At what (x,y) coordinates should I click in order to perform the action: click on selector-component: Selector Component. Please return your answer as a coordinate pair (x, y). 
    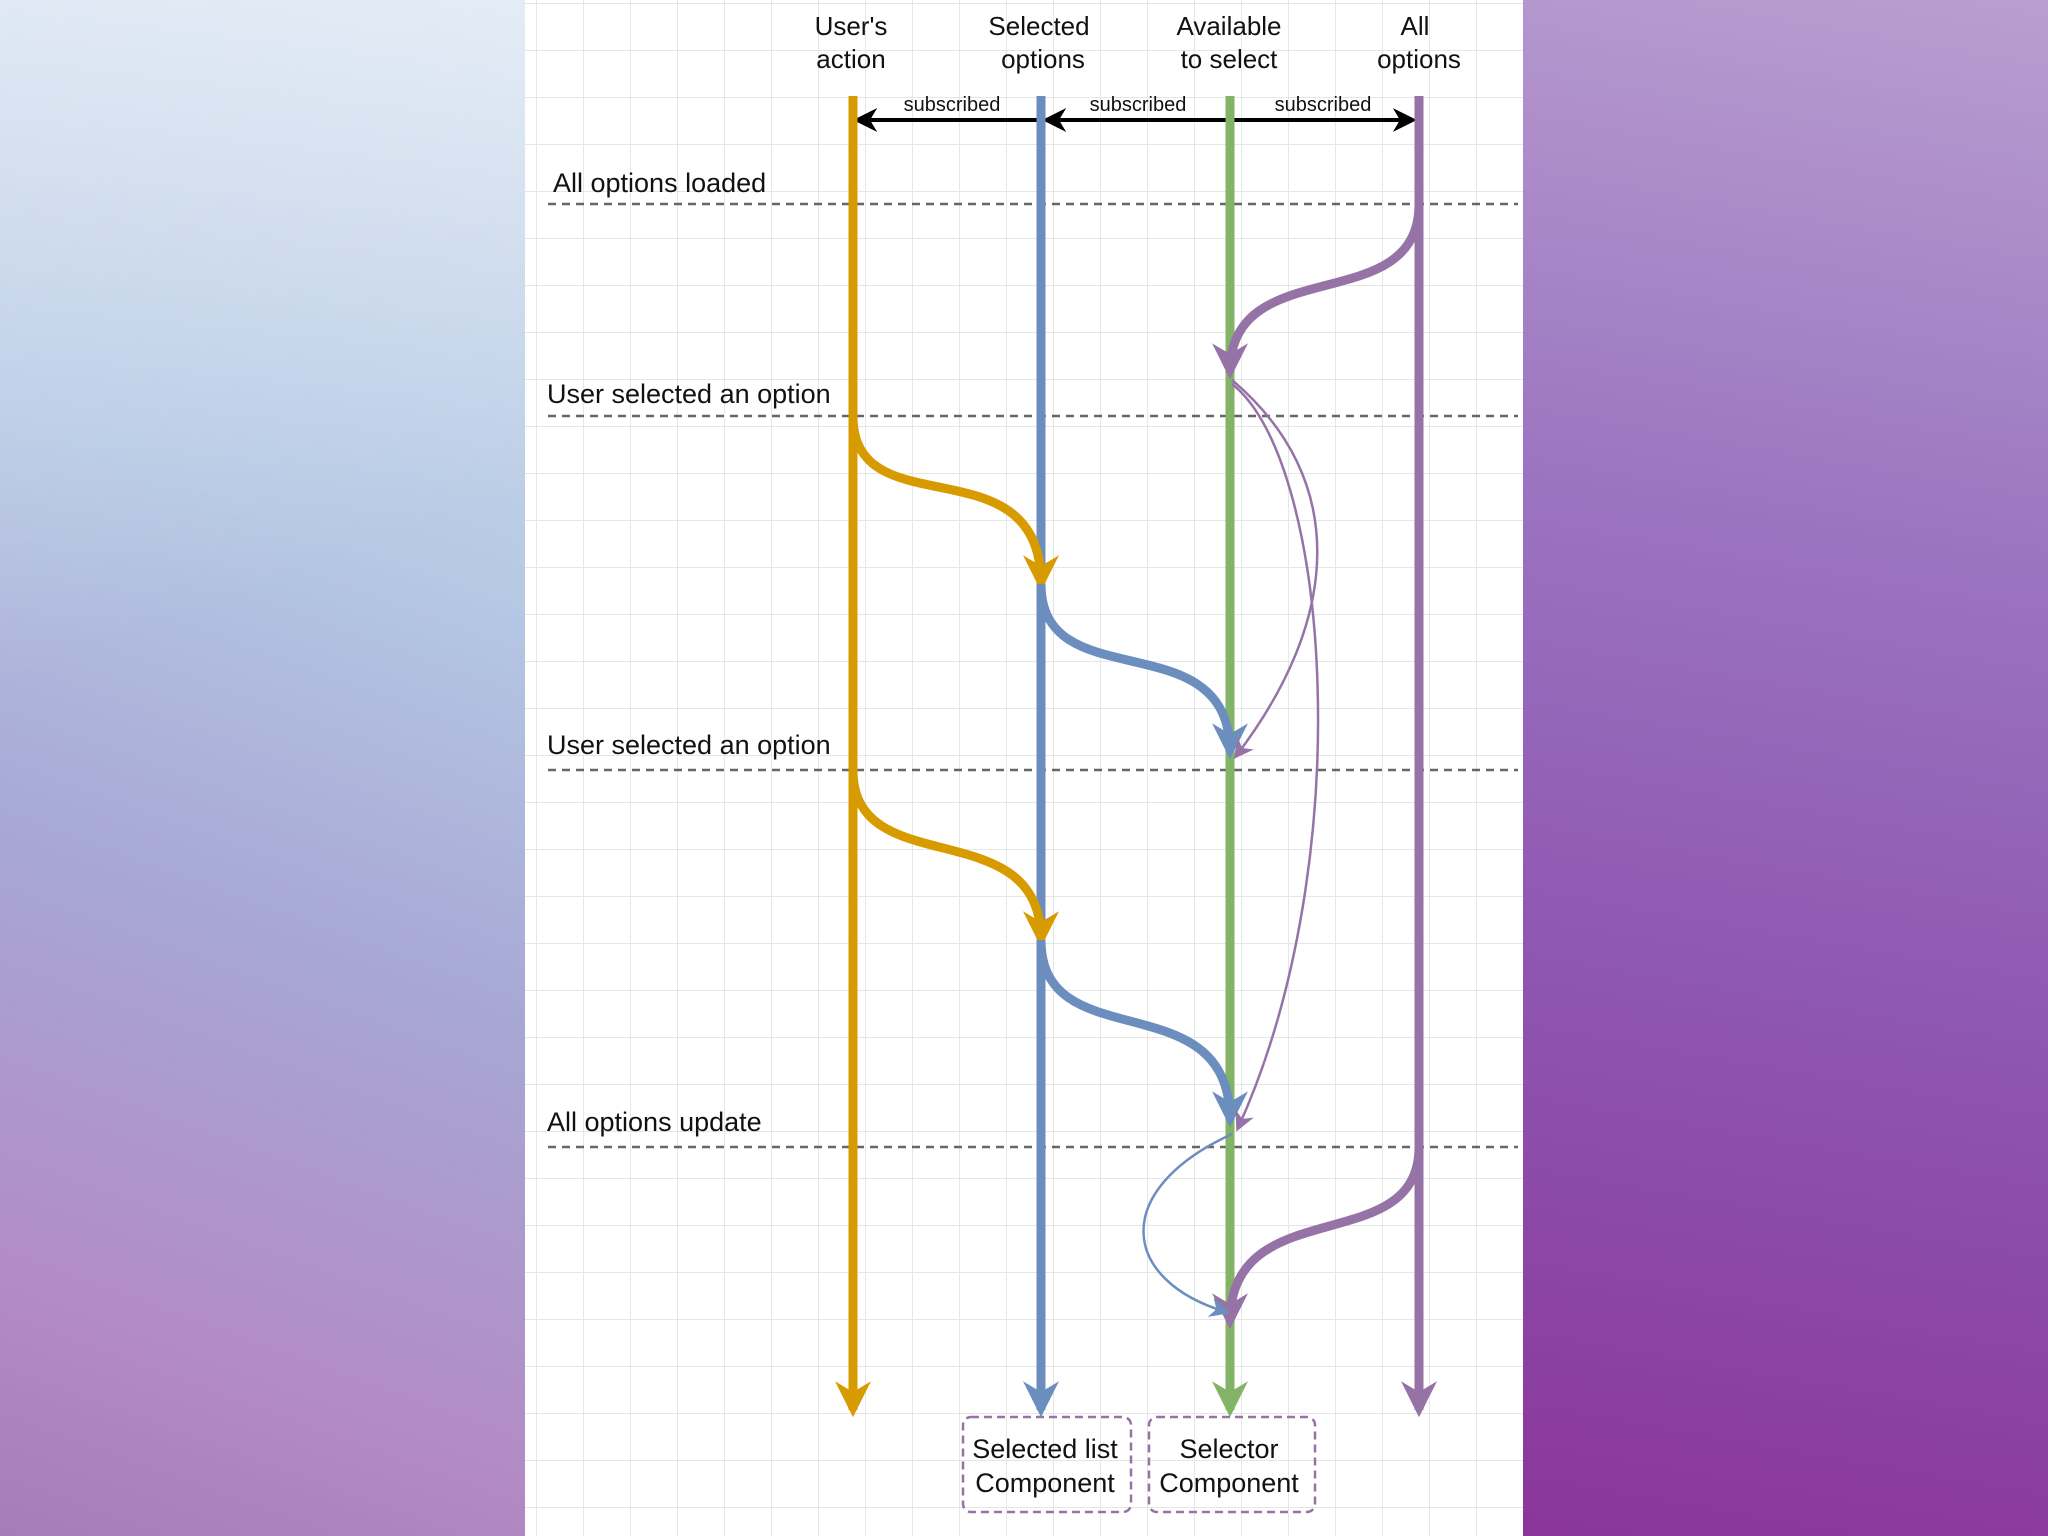
    Looking at the image, I should click on (1232, 1464).